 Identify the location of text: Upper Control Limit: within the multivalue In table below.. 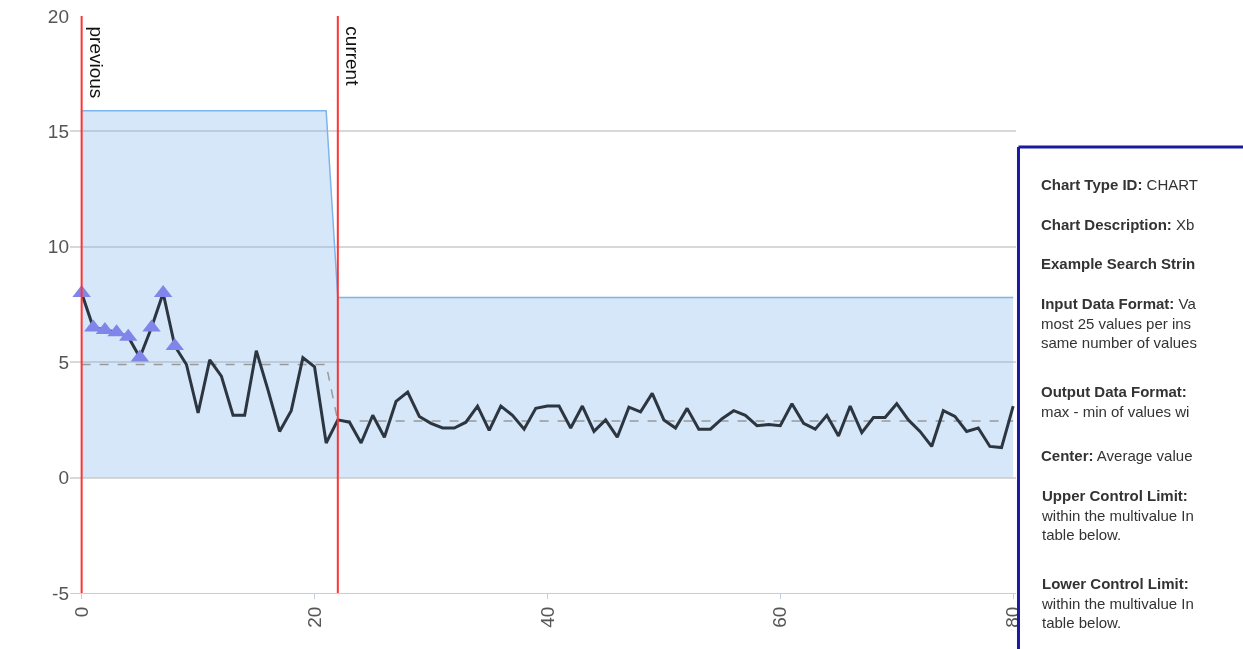
(1117, 515).